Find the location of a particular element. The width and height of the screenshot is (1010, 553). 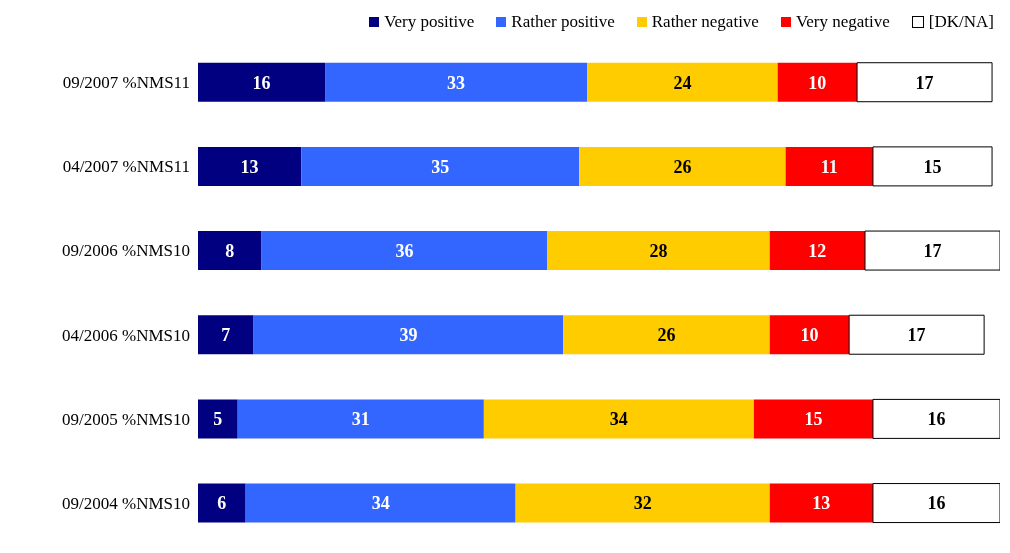

data-label: 5 is located at coordinates (218, 419).